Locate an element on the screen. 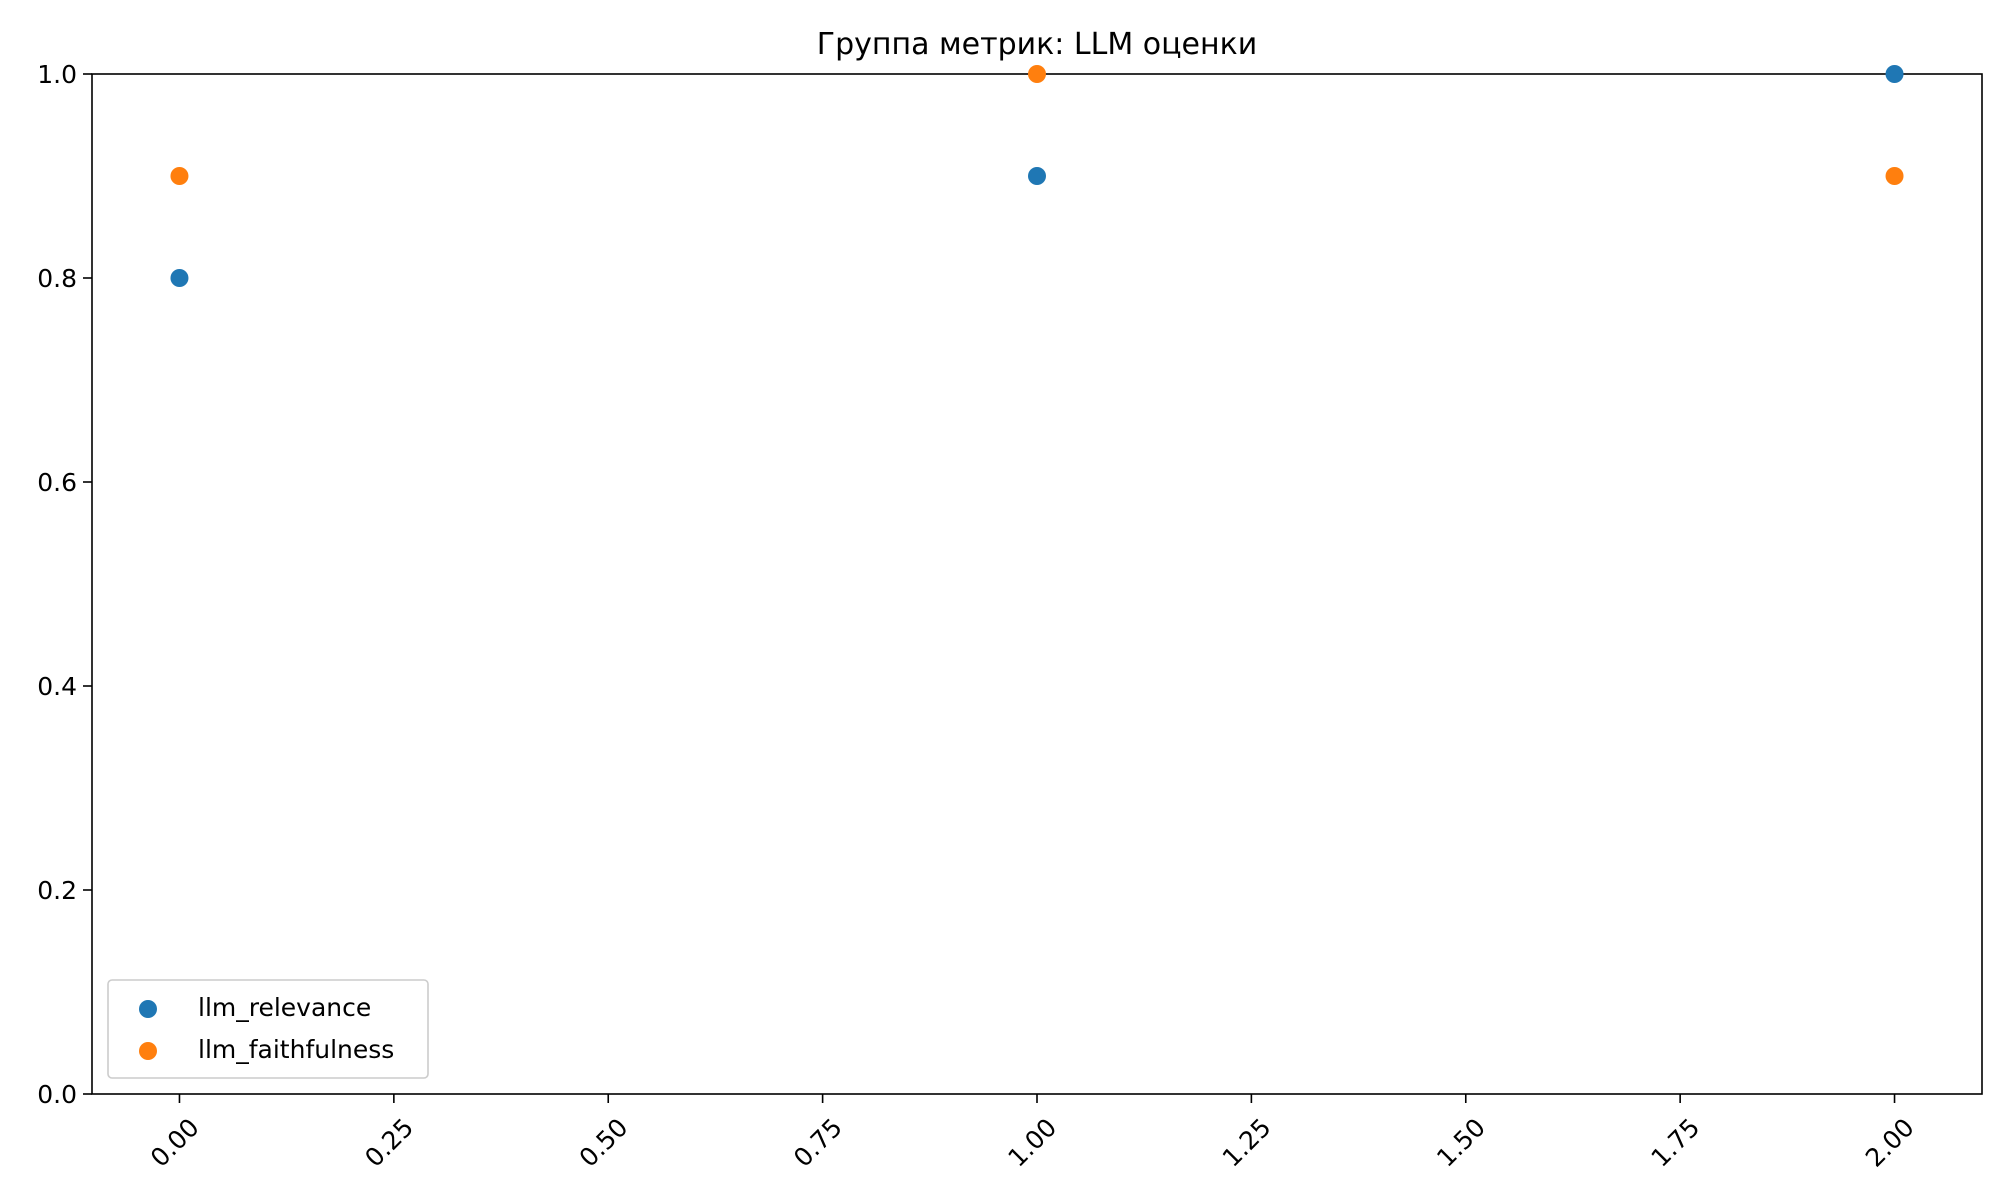  y-tick-label: 0.0 is located at coordinates (57, 1094).